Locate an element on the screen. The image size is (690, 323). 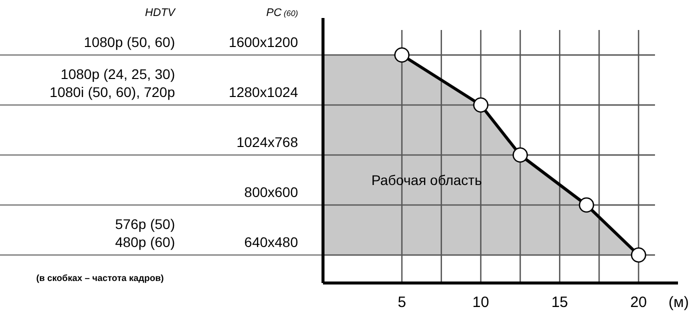
y-tick-label: 1280x1024 is located at coordinates (263, 92).